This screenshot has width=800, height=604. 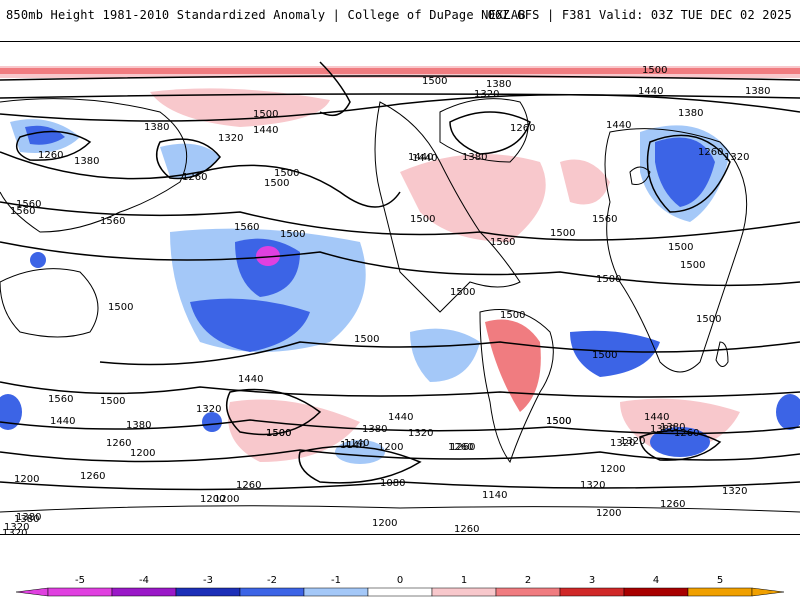 I want to click on asia-coast, so click(x=94, y=165).